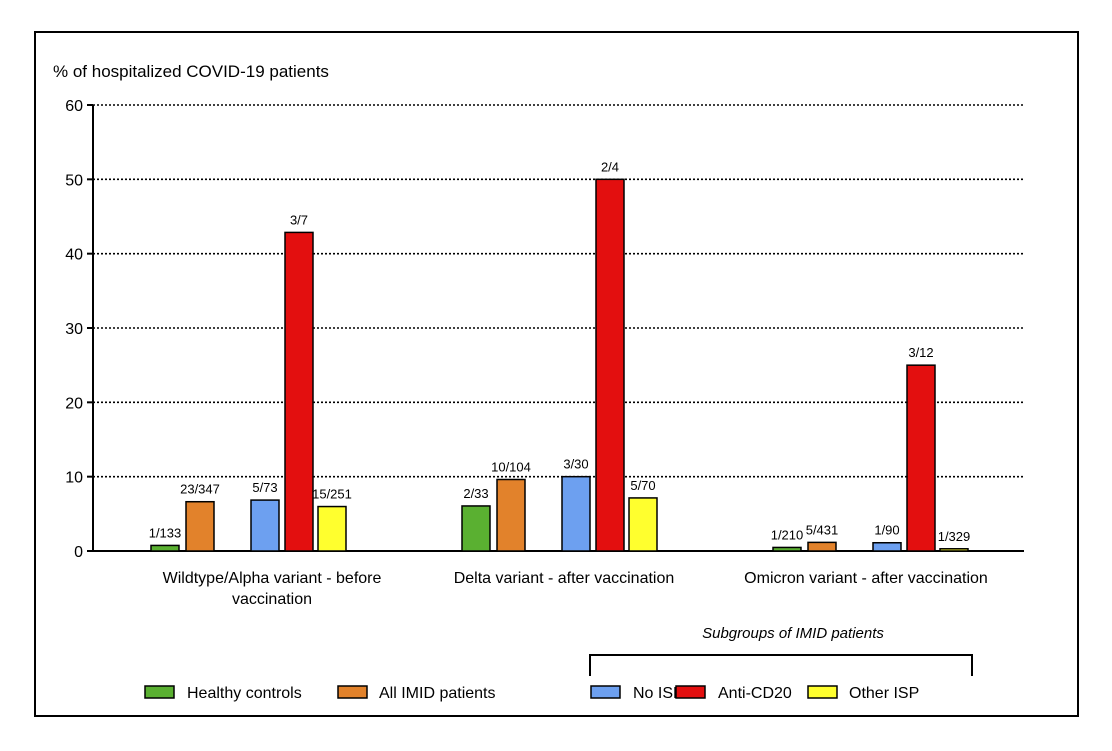 The height and width of the screenshot is (751, 1112). What do you see at coordinates (74, 106) in the screenshot?
I see `y-tick-label: 60` at bounding box center [74, 106].